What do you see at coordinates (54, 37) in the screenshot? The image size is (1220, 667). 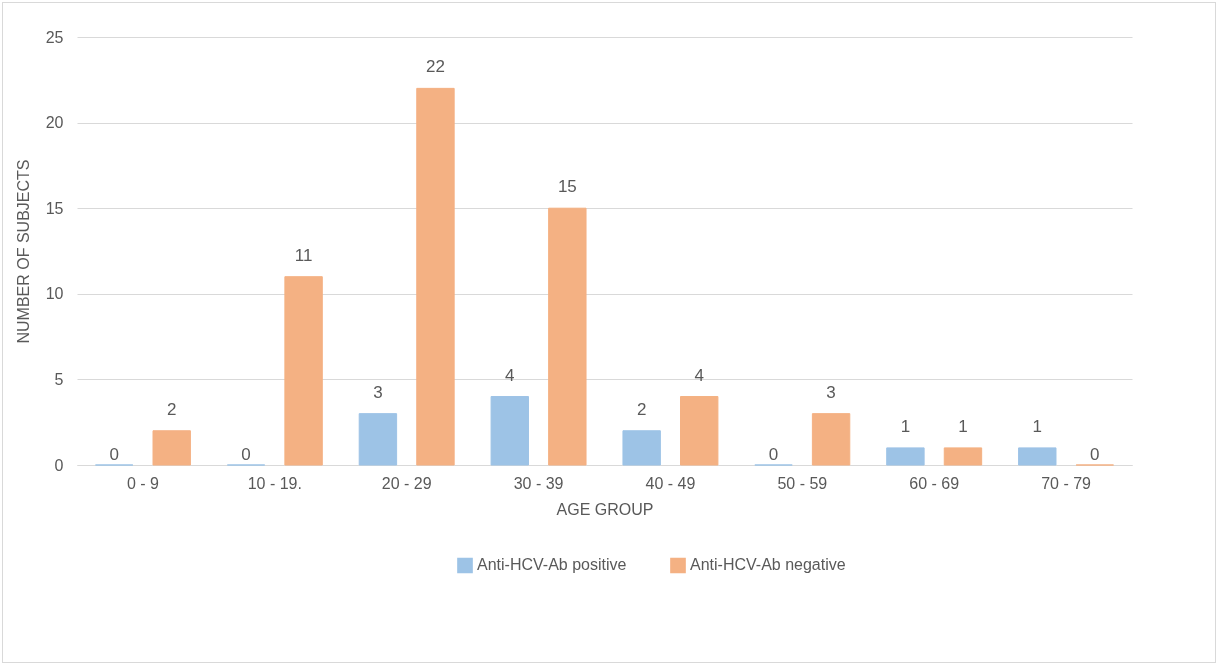 I see `y-tick-label: 25` at bounding box center [54, 37].